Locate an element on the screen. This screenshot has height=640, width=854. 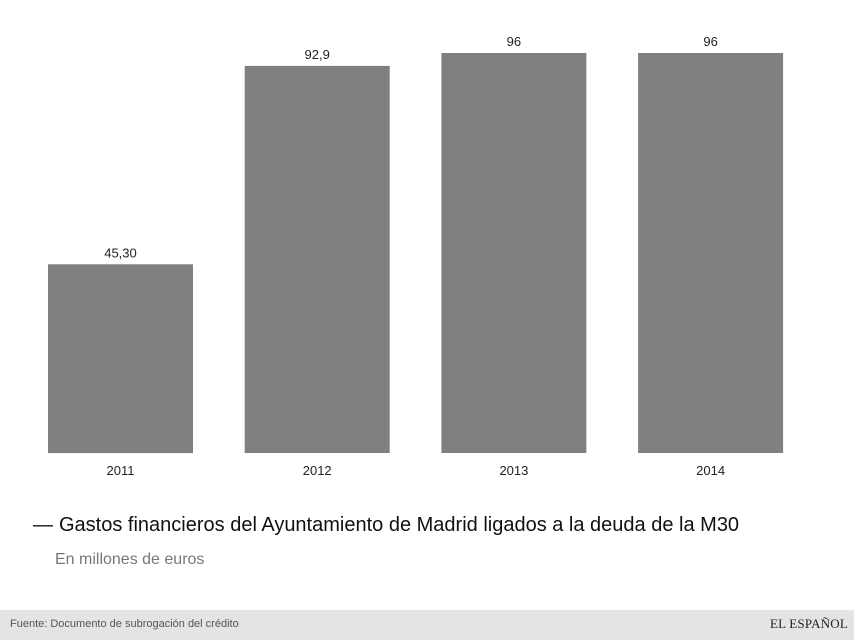
bar-2011 is located at coordinates (120, 359).